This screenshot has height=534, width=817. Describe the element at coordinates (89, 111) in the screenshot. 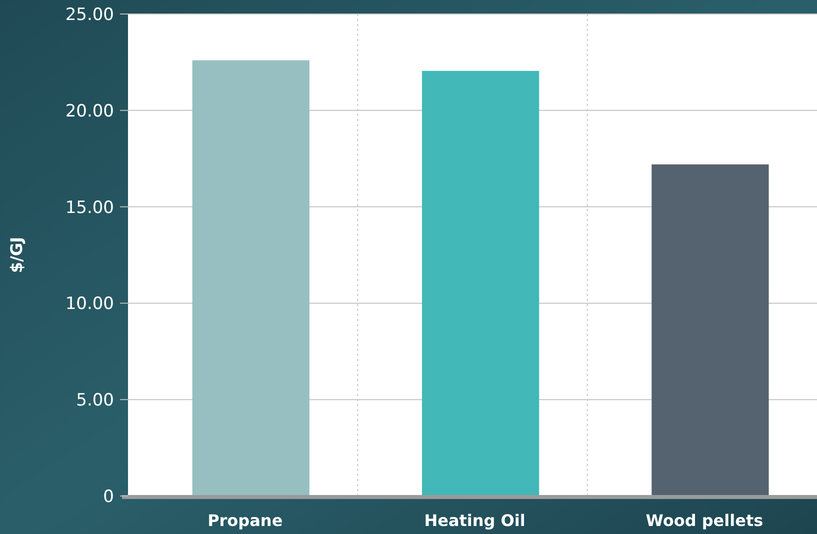

I see `y-tick-label: 20.00` at that location.